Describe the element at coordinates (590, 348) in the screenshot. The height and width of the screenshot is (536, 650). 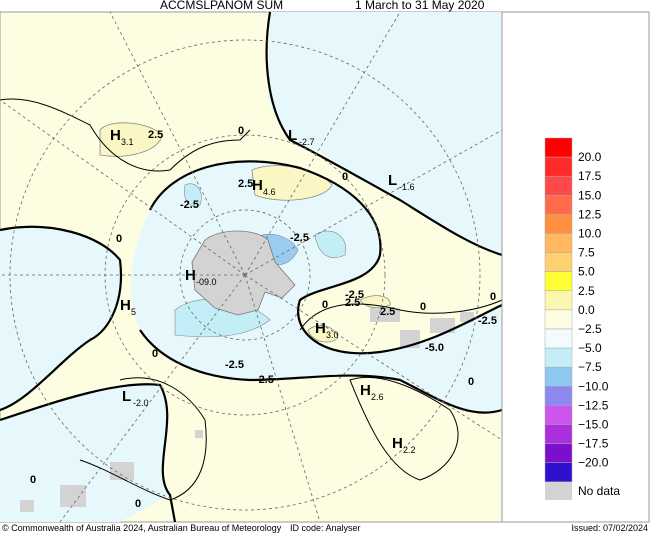
I see `legend-label: −5.0` at that location.